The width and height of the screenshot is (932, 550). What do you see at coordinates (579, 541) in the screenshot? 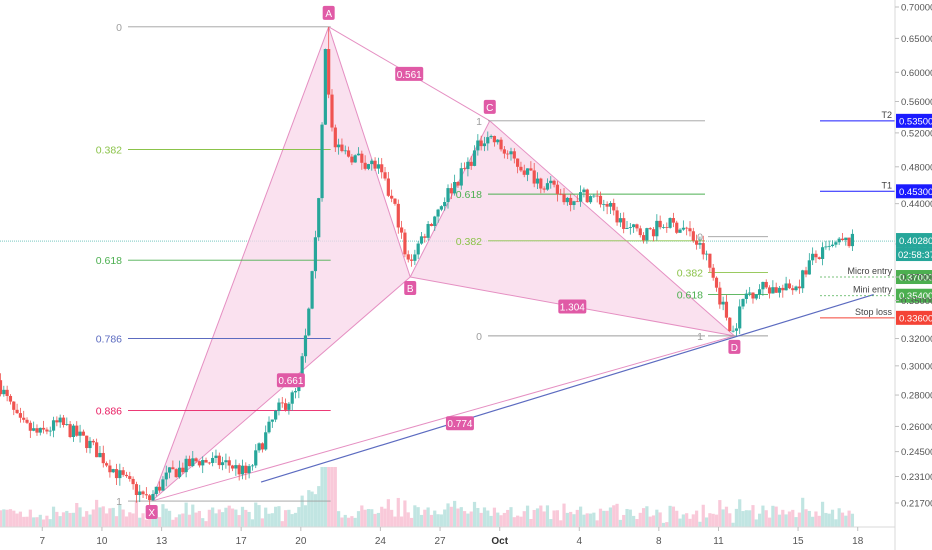
I see `date-tick-label: 4` at bounding box center [579, 541].